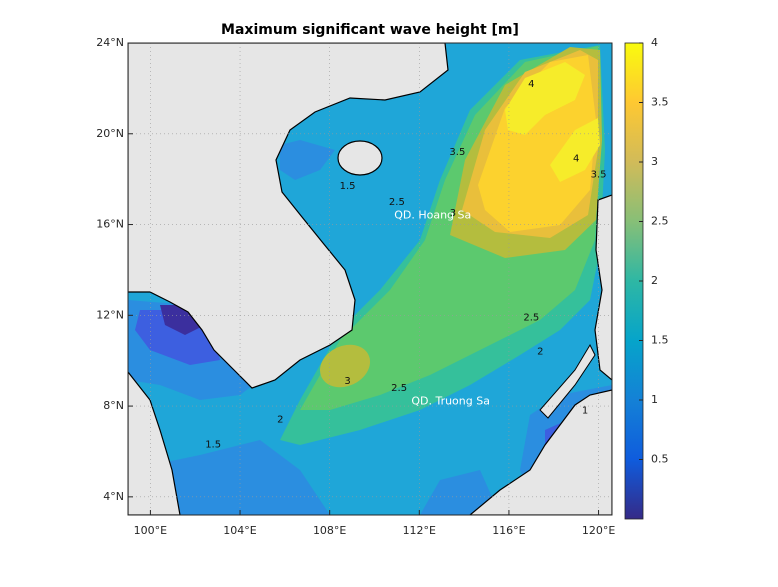 This screenshot has height=587, width=778. Describe the element at coordinates (370, 30) in the screenshot. I see `chart-title: Maximum significant wave height [m]` at that location.